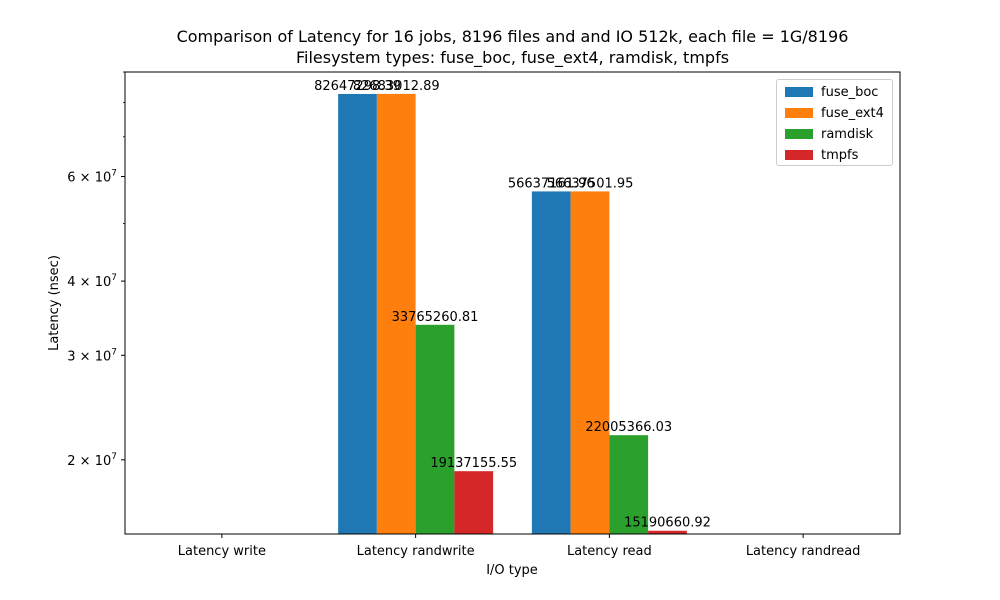 The height and width of the screenshot is (600, 1000). Describe the element at coordinates (473, 463) in the screenshot. I see `data-label-tmpfs-1: 19137155.55` at that location.